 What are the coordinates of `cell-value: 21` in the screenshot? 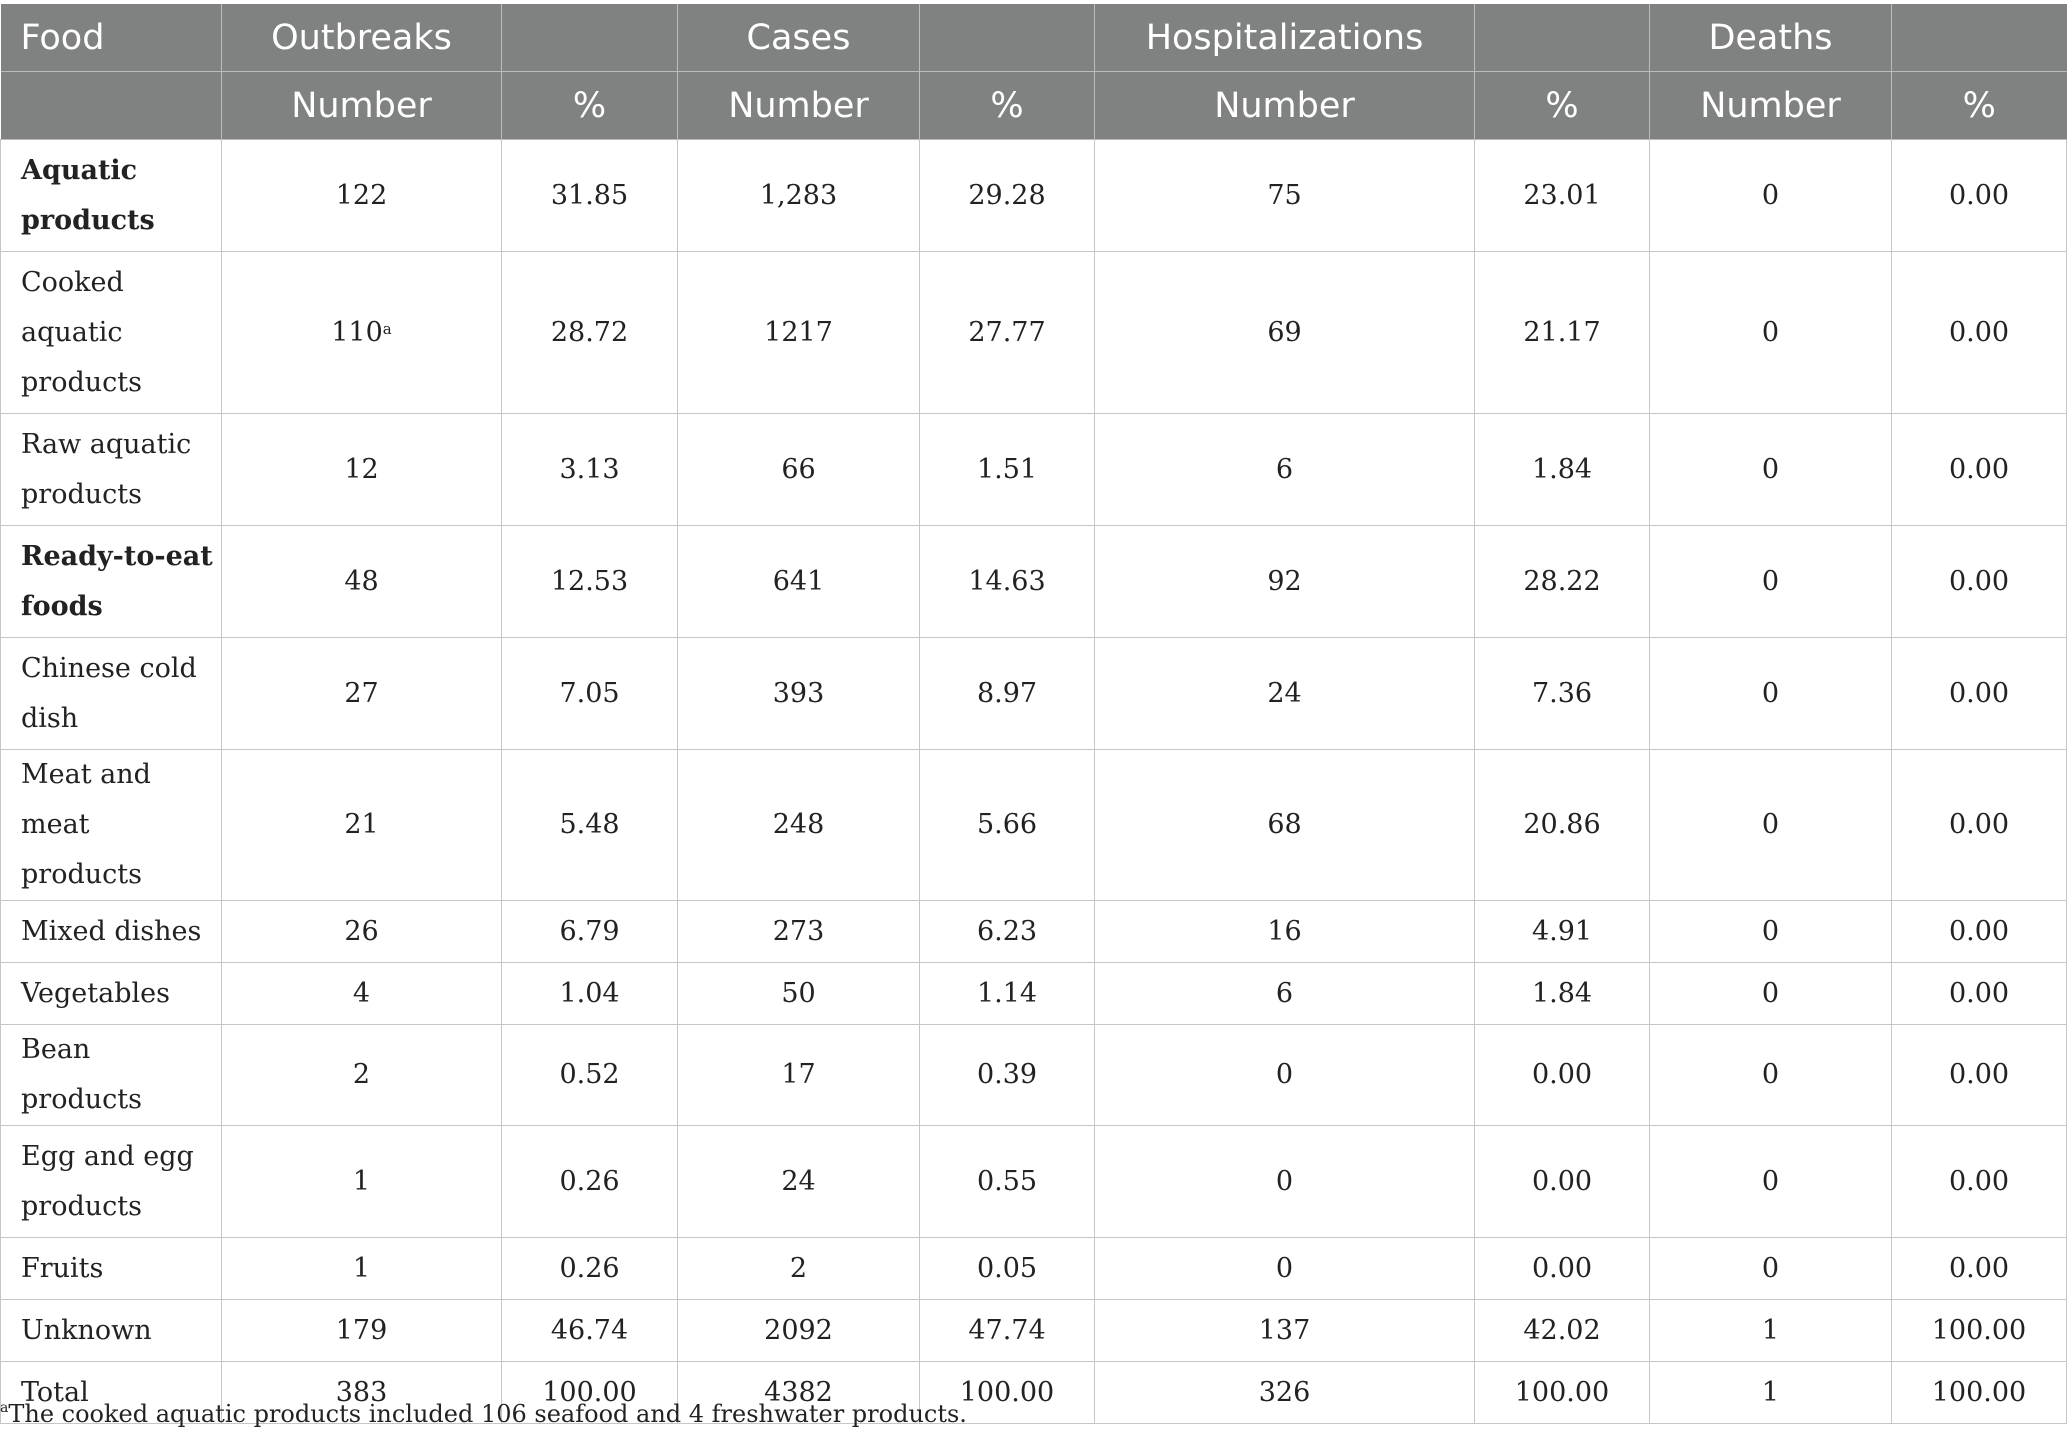 It's located at (361, 824).